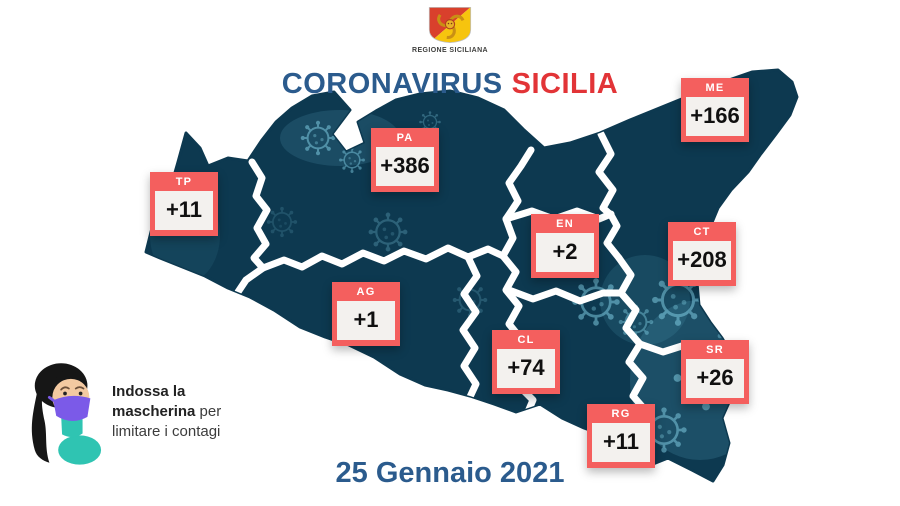  What do you see at coordinates (392, 84) in the screenshot?
I see `title-coronavirus: CORONAVIRUS` at bounding box center [392, 84].